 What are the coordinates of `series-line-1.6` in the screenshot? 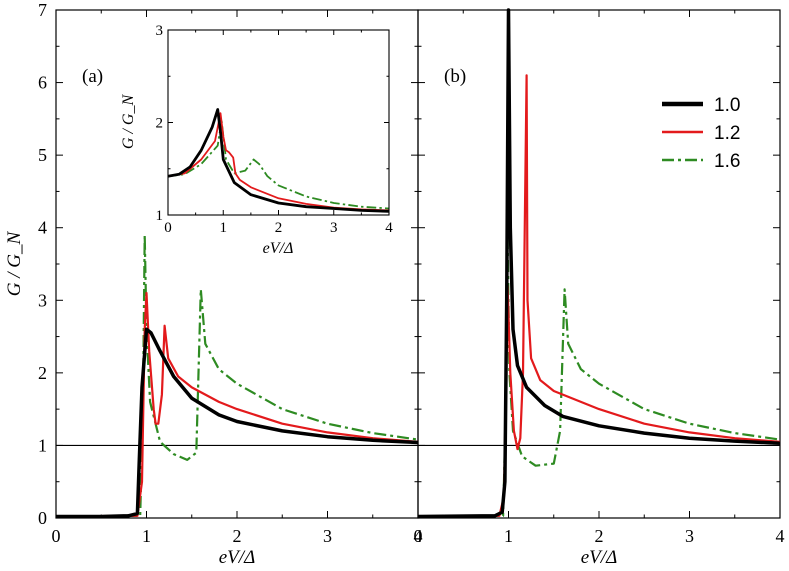 It's located at (278, 164).